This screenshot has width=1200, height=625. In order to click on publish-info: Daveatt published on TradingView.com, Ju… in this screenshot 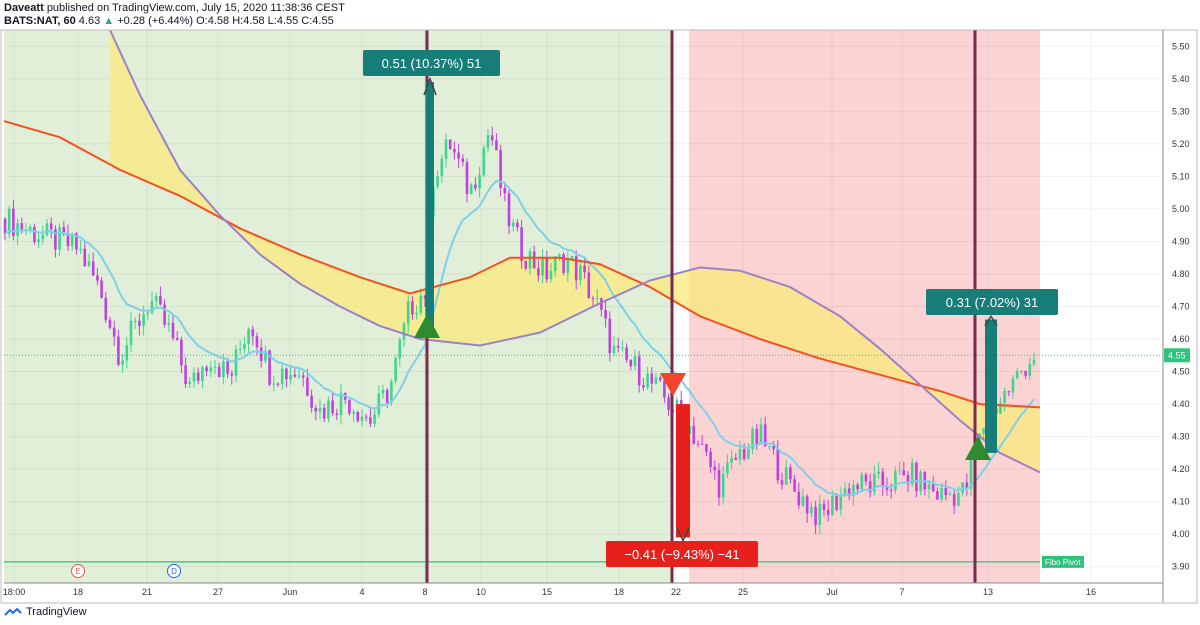, I will do `click(174, 8)`.